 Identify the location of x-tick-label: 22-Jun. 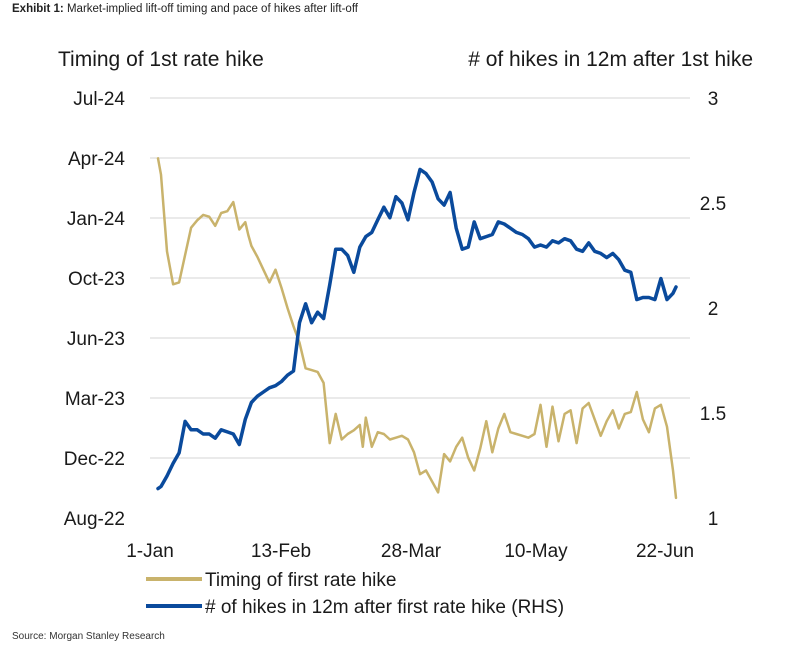
(665, 551).